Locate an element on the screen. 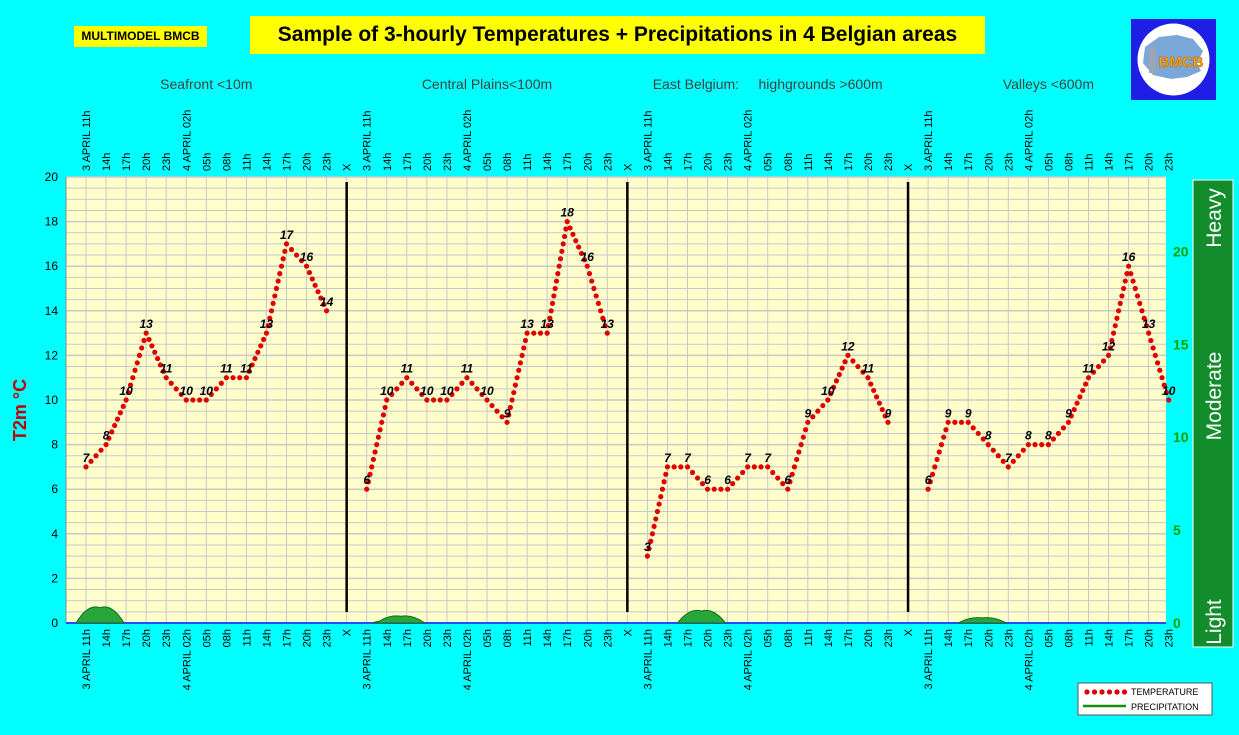  x-tick-label-top: 4 APRIL 02h is located at coordinates (749, 140).